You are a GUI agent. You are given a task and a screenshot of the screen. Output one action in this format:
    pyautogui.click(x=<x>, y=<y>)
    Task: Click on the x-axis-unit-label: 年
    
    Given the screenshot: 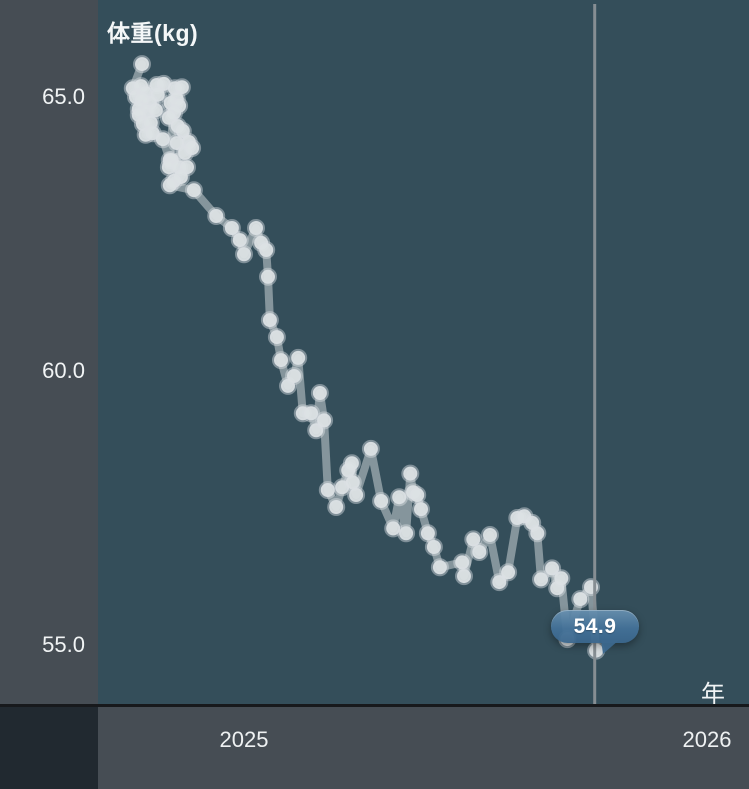 What is the action you would take?
    pyautogui.click(x=713, y=694)
    